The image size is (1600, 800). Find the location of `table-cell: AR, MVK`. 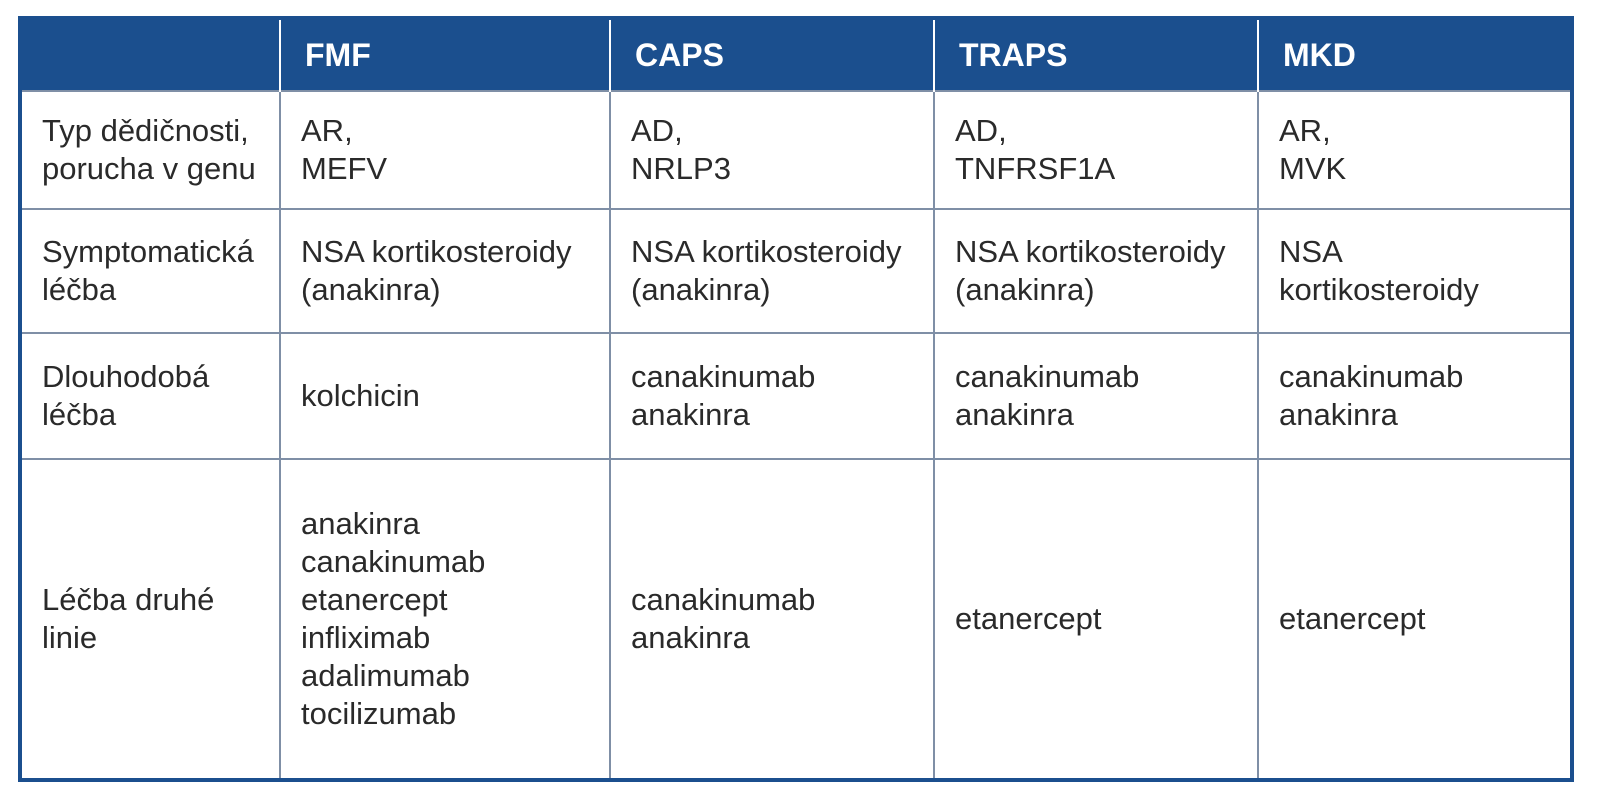

table-cell: AR, MVK is located at coordinates (1413, 149).